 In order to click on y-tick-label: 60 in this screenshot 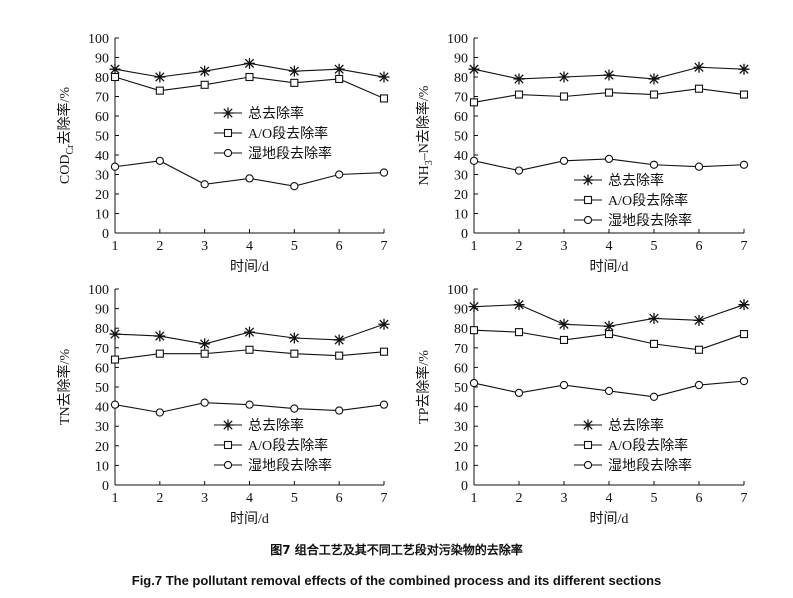, I will do `click(461, 368)`.